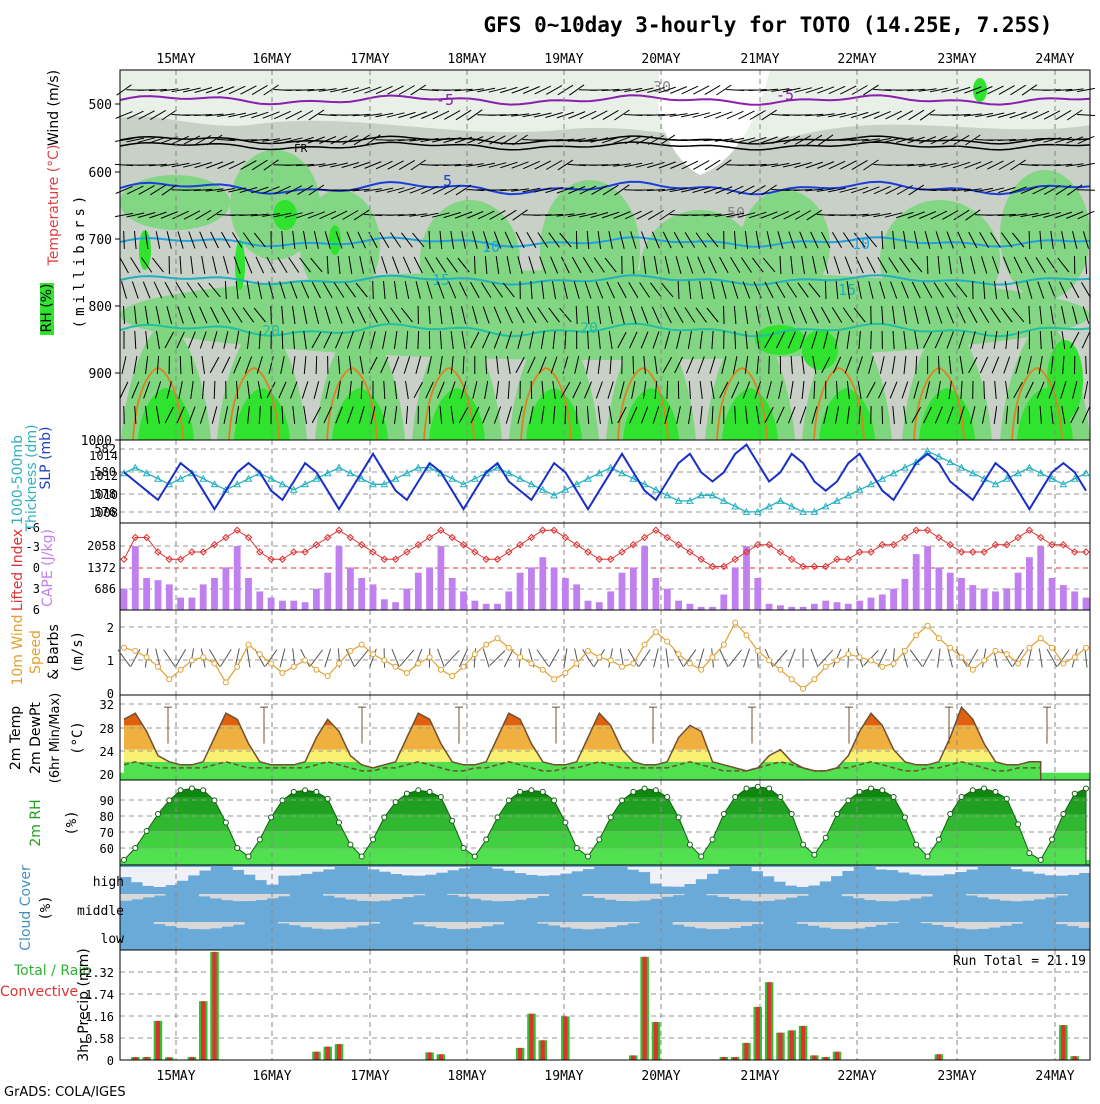 The width and height of the screenshot is (1100, 1104). What do you see at coordinates (820, 350) in the screenshot?
I see `rh-saturated-blob` at bounding box center [820, 350].